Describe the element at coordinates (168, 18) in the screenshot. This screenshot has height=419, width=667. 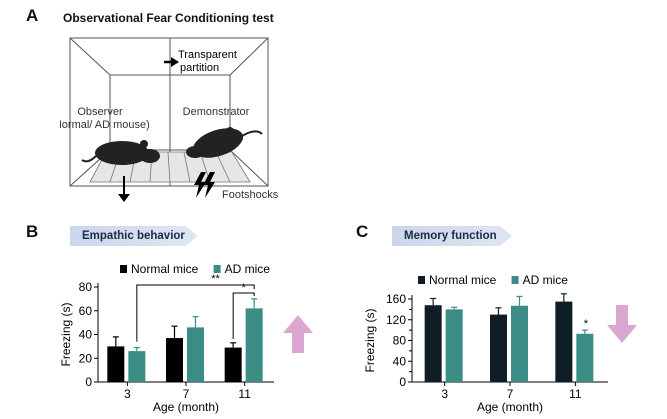
I see `panel-a-title: Observational Fear Conditioning test` at that location.